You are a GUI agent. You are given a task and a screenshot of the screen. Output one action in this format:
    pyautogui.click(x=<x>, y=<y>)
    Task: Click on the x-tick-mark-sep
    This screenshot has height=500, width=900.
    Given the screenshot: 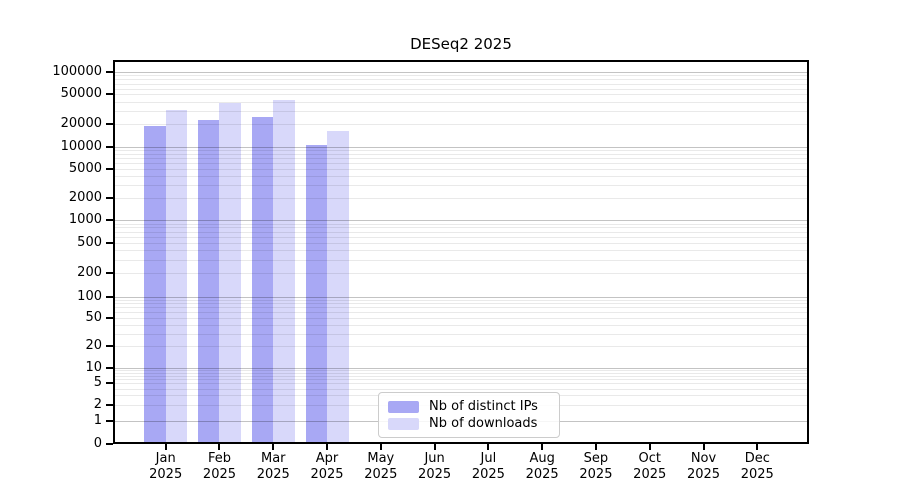 What is the action you would take?
    pyautogui.click(x=595, y=447)
    